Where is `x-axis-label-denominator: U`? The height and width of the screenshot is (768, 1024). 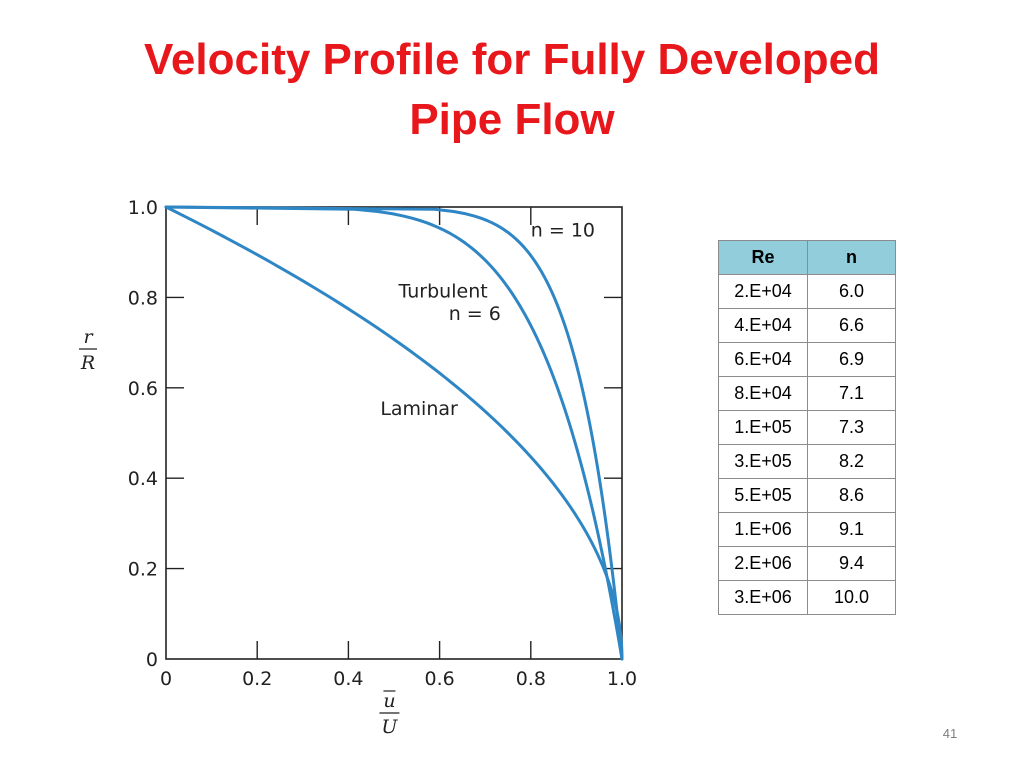 x-axis-label-denominator: U is located at coordinates (389, 727).